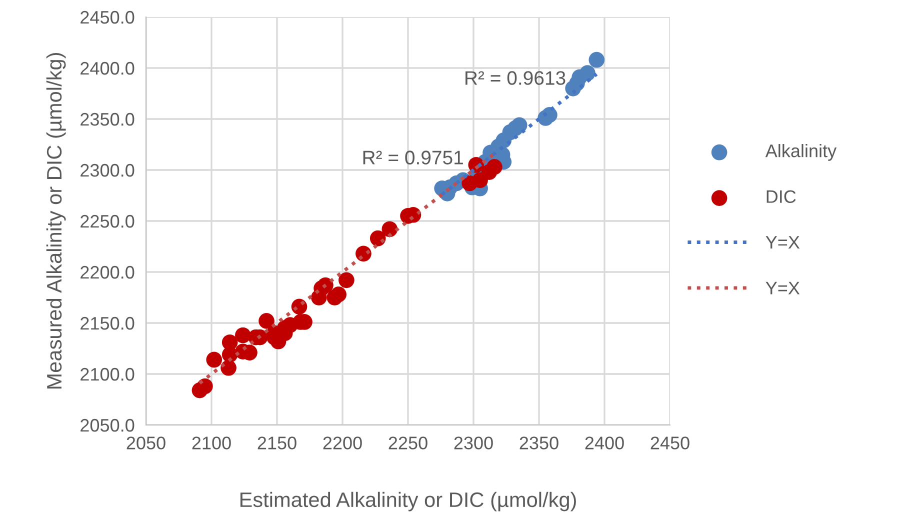 This screenshot has width=905, height=531. I want to click on x-tick-label: 2300, so click(473, 443).